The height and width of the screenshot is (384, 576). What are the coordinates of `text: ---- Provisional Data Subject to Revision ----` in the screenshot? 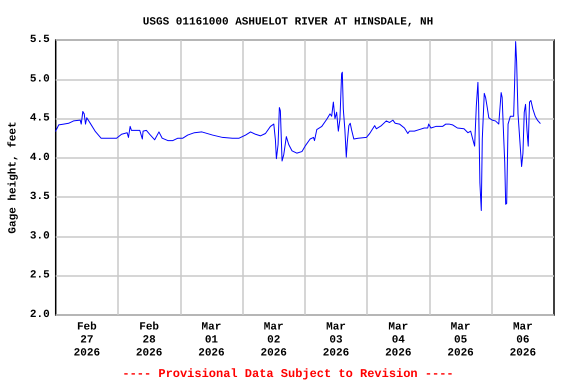 It's located at (288, 374).